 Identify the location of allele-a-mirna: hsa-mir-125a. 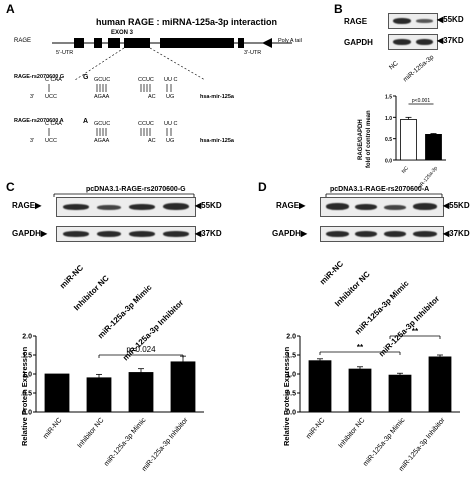
(217, 141).